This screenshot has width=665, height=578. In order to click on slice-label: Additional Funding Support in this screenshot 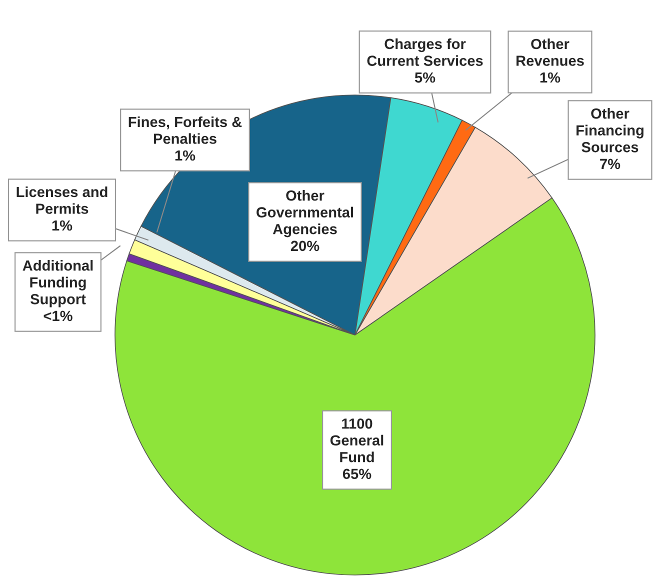, I will do `click(57, 284)`.